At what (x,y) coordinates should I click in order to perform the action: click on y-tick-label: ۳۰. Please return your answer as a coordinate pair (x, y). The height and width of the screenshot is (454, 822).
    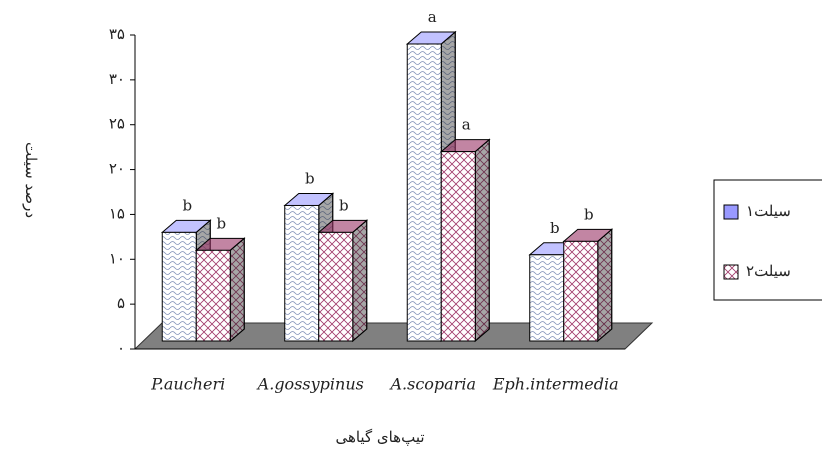
    Looking at the image, I should click on (117, 79).